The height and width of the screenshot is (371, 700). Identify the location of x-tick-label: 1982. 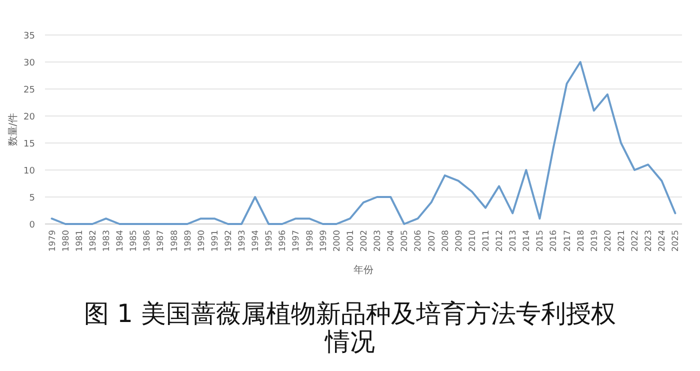
(93, 241).